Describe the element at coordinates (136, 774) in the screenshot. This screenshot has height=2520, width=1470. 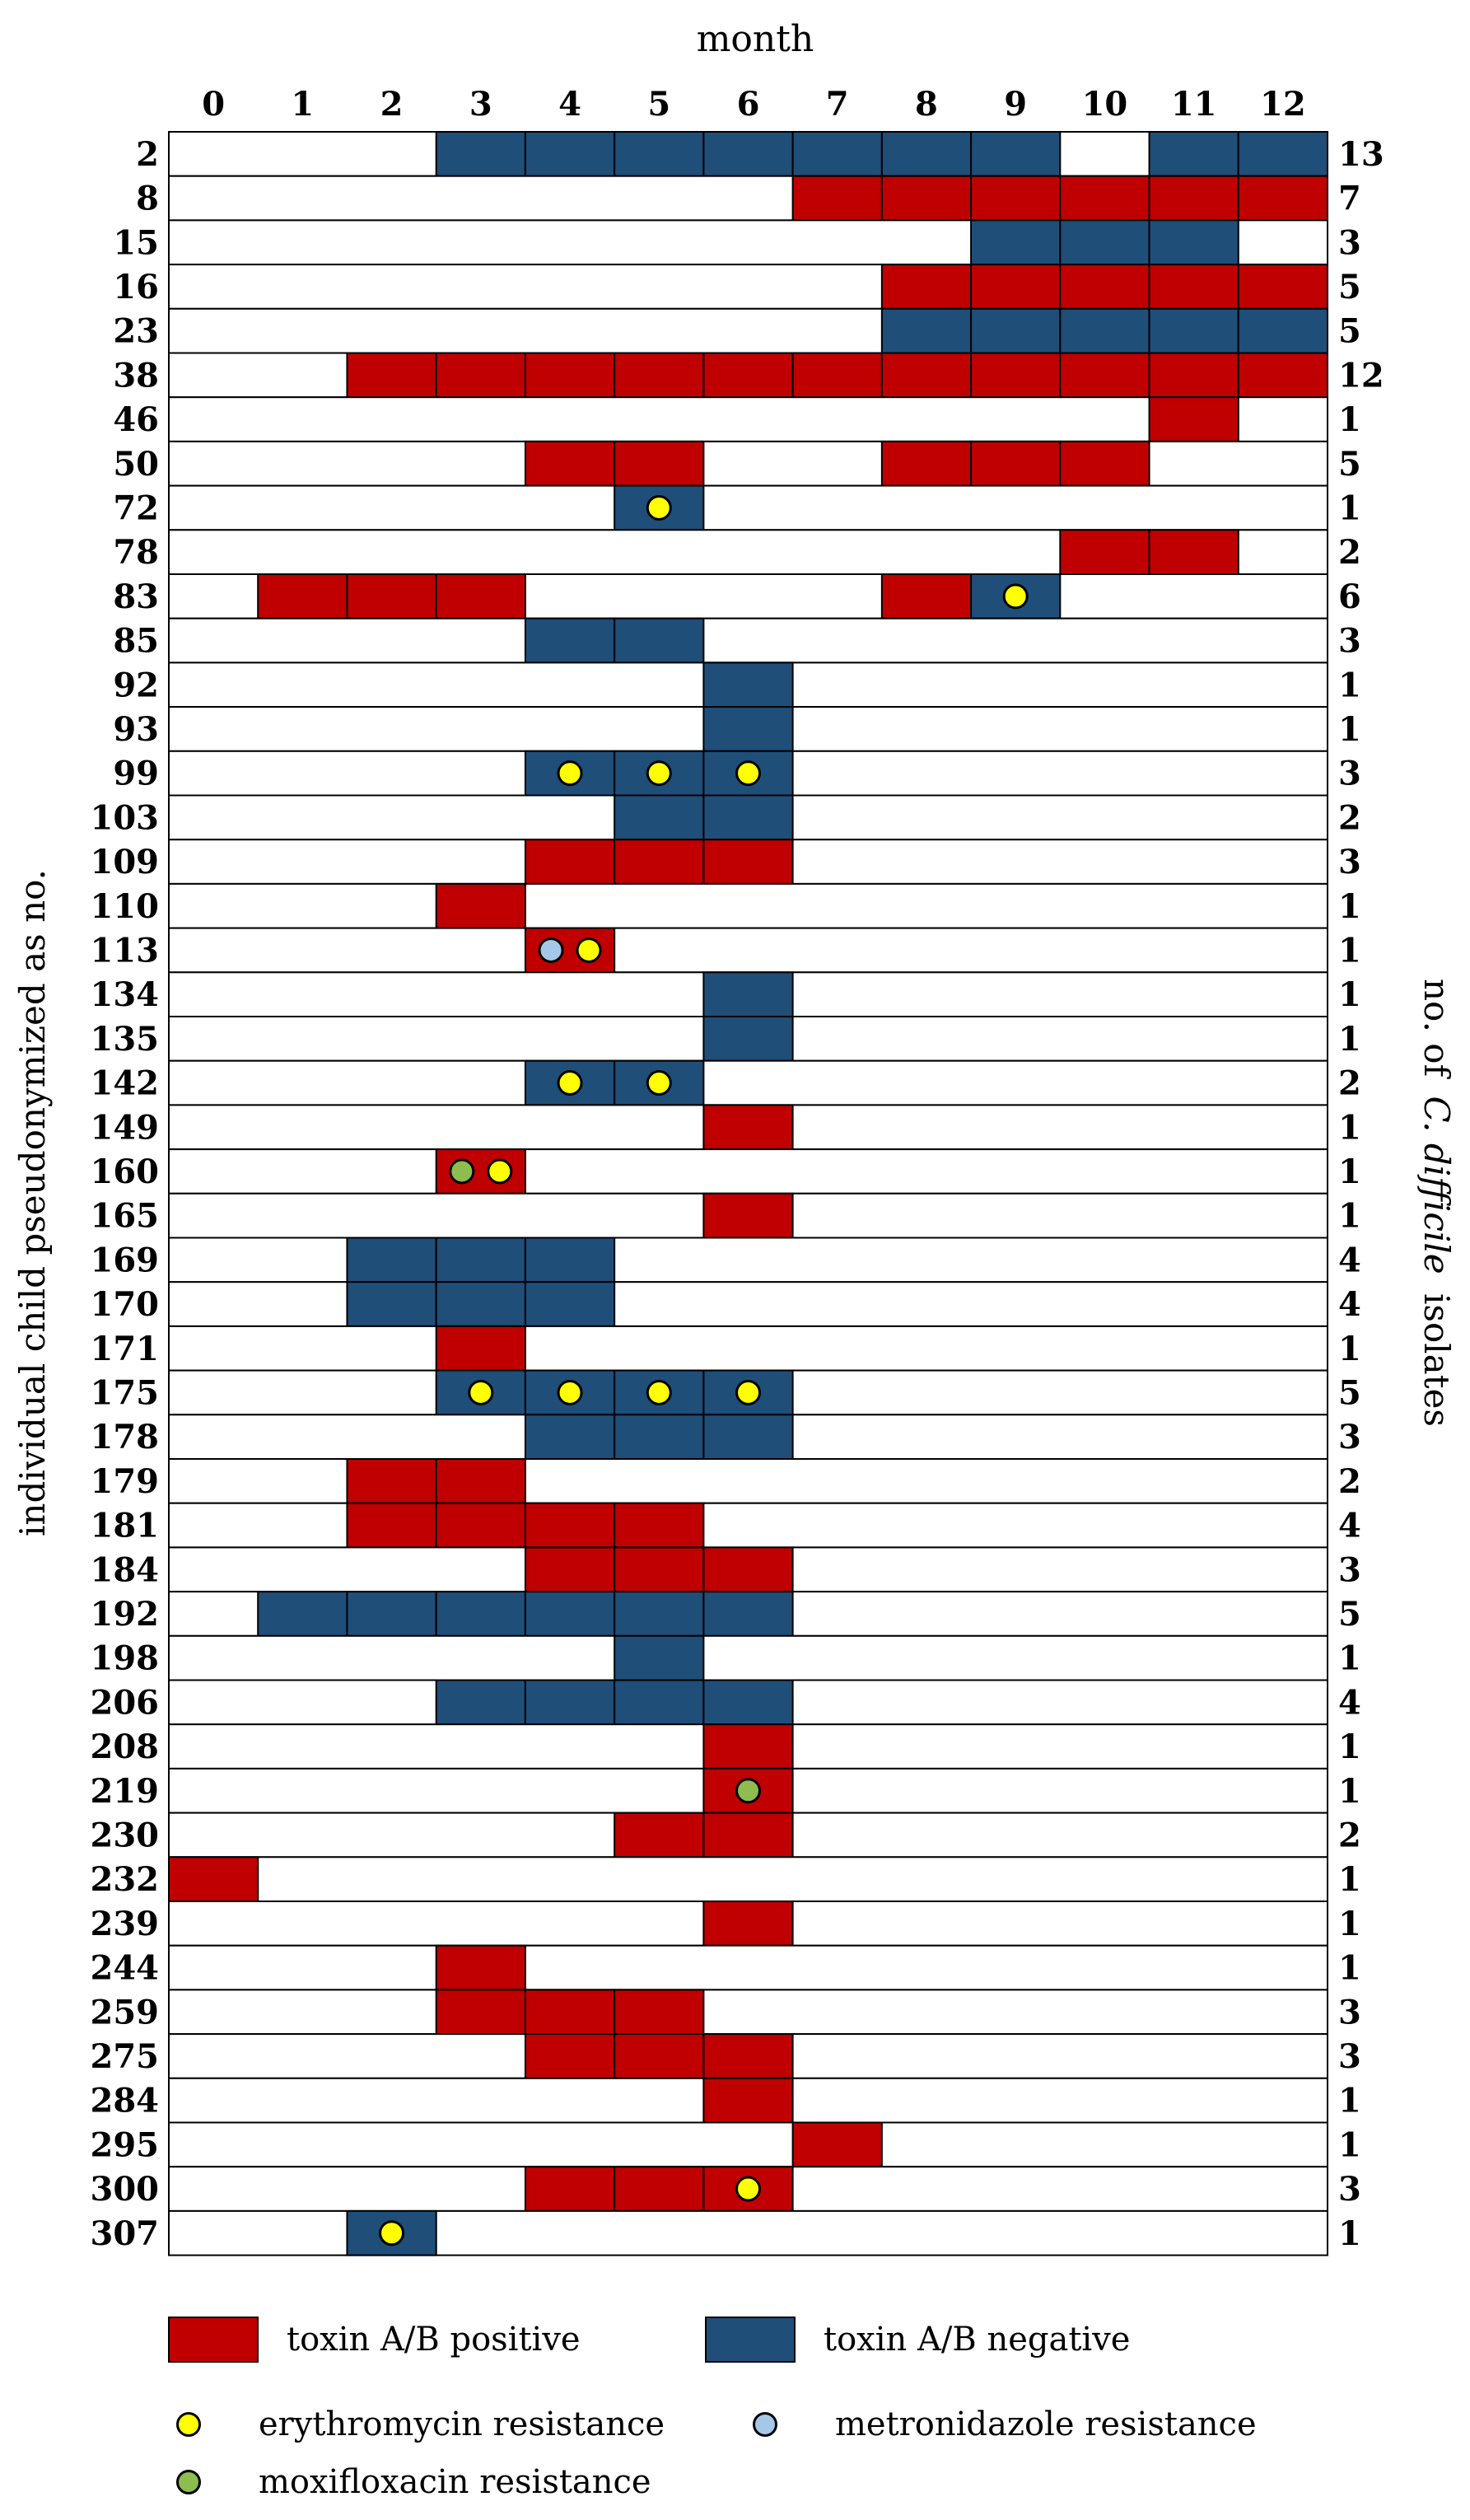
I see `row-id-label: 99` at that location.